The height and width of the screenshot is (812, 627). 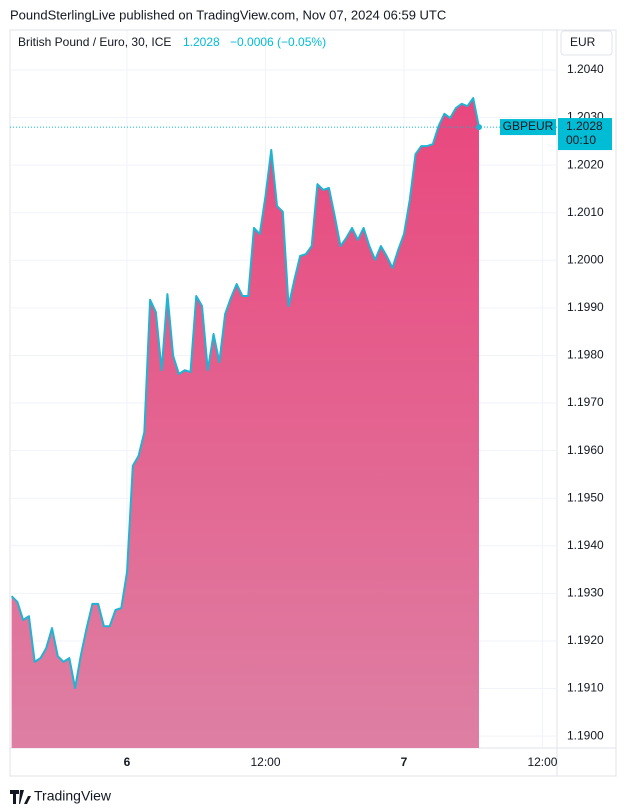 What do you see at coordinates (583, 42) in the screenshot?
I see `currency-label: EUR` at bounding box center [583, 42].